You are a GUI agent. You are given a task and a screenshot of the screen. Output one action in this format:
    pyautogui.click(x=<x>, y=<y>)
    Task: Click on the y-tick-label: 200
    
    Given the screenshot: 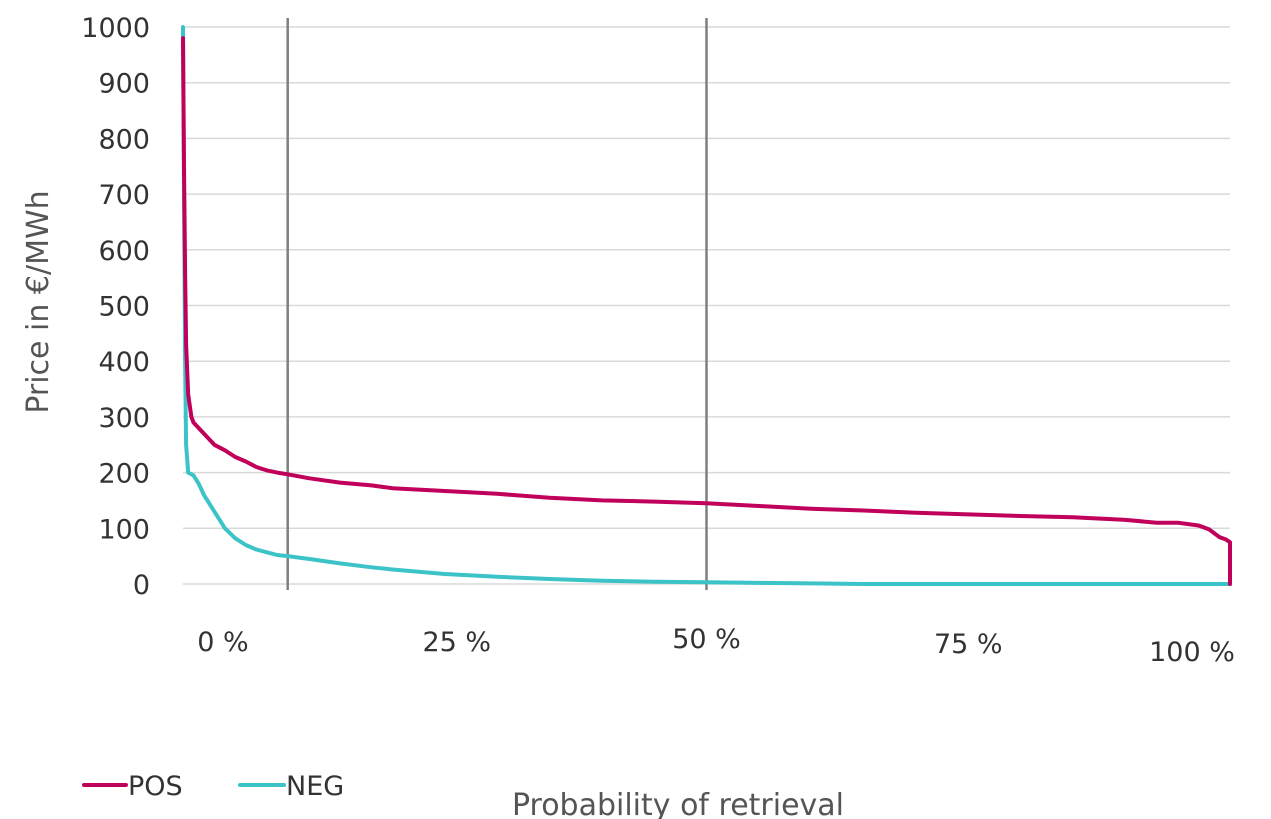 What is the action you would take?
    pyautogui.click(x=124, y=474)
    